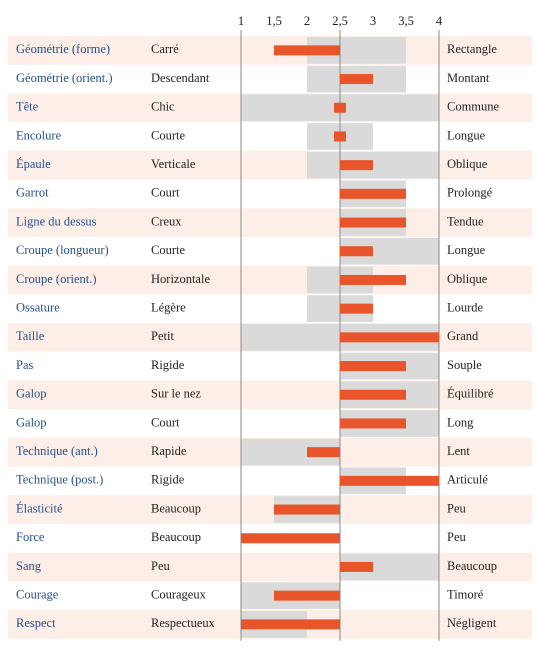 This screenshot has width=539, height=652. Describe the element at coordinates (30, 537) in the screenshot. I see `category-label: Force` at that location.